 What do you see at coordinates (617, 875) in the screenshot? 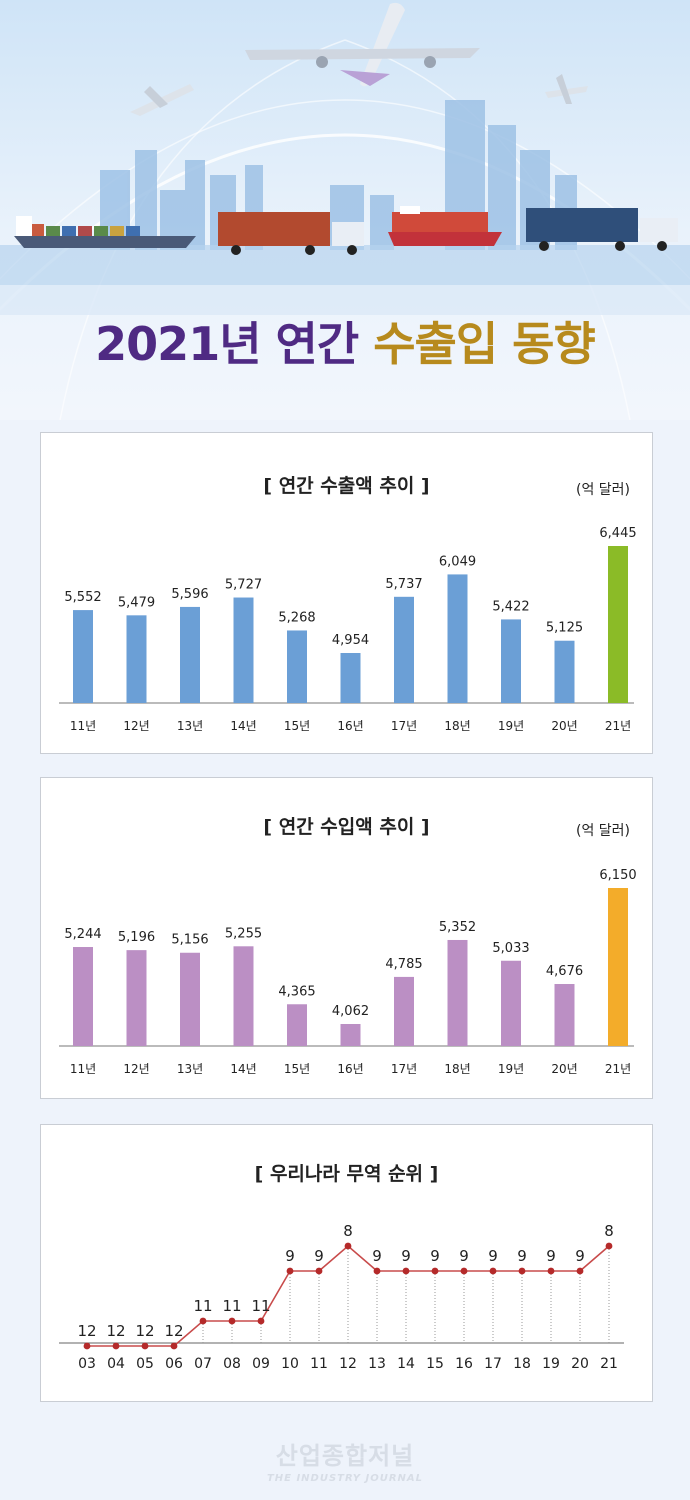
I see `import-value-label: 6,150` at bounding box center [617, 875].